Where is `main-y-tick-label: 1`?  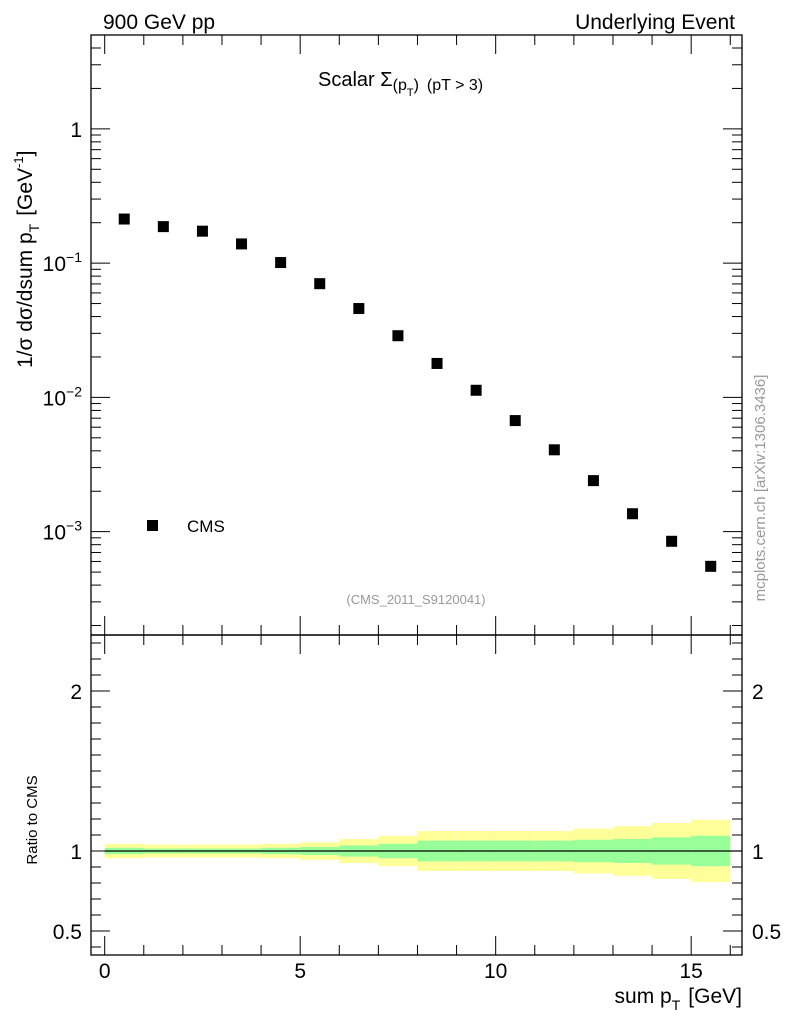 main-y-tick-label: 1 is located at coordinates (76, 130).